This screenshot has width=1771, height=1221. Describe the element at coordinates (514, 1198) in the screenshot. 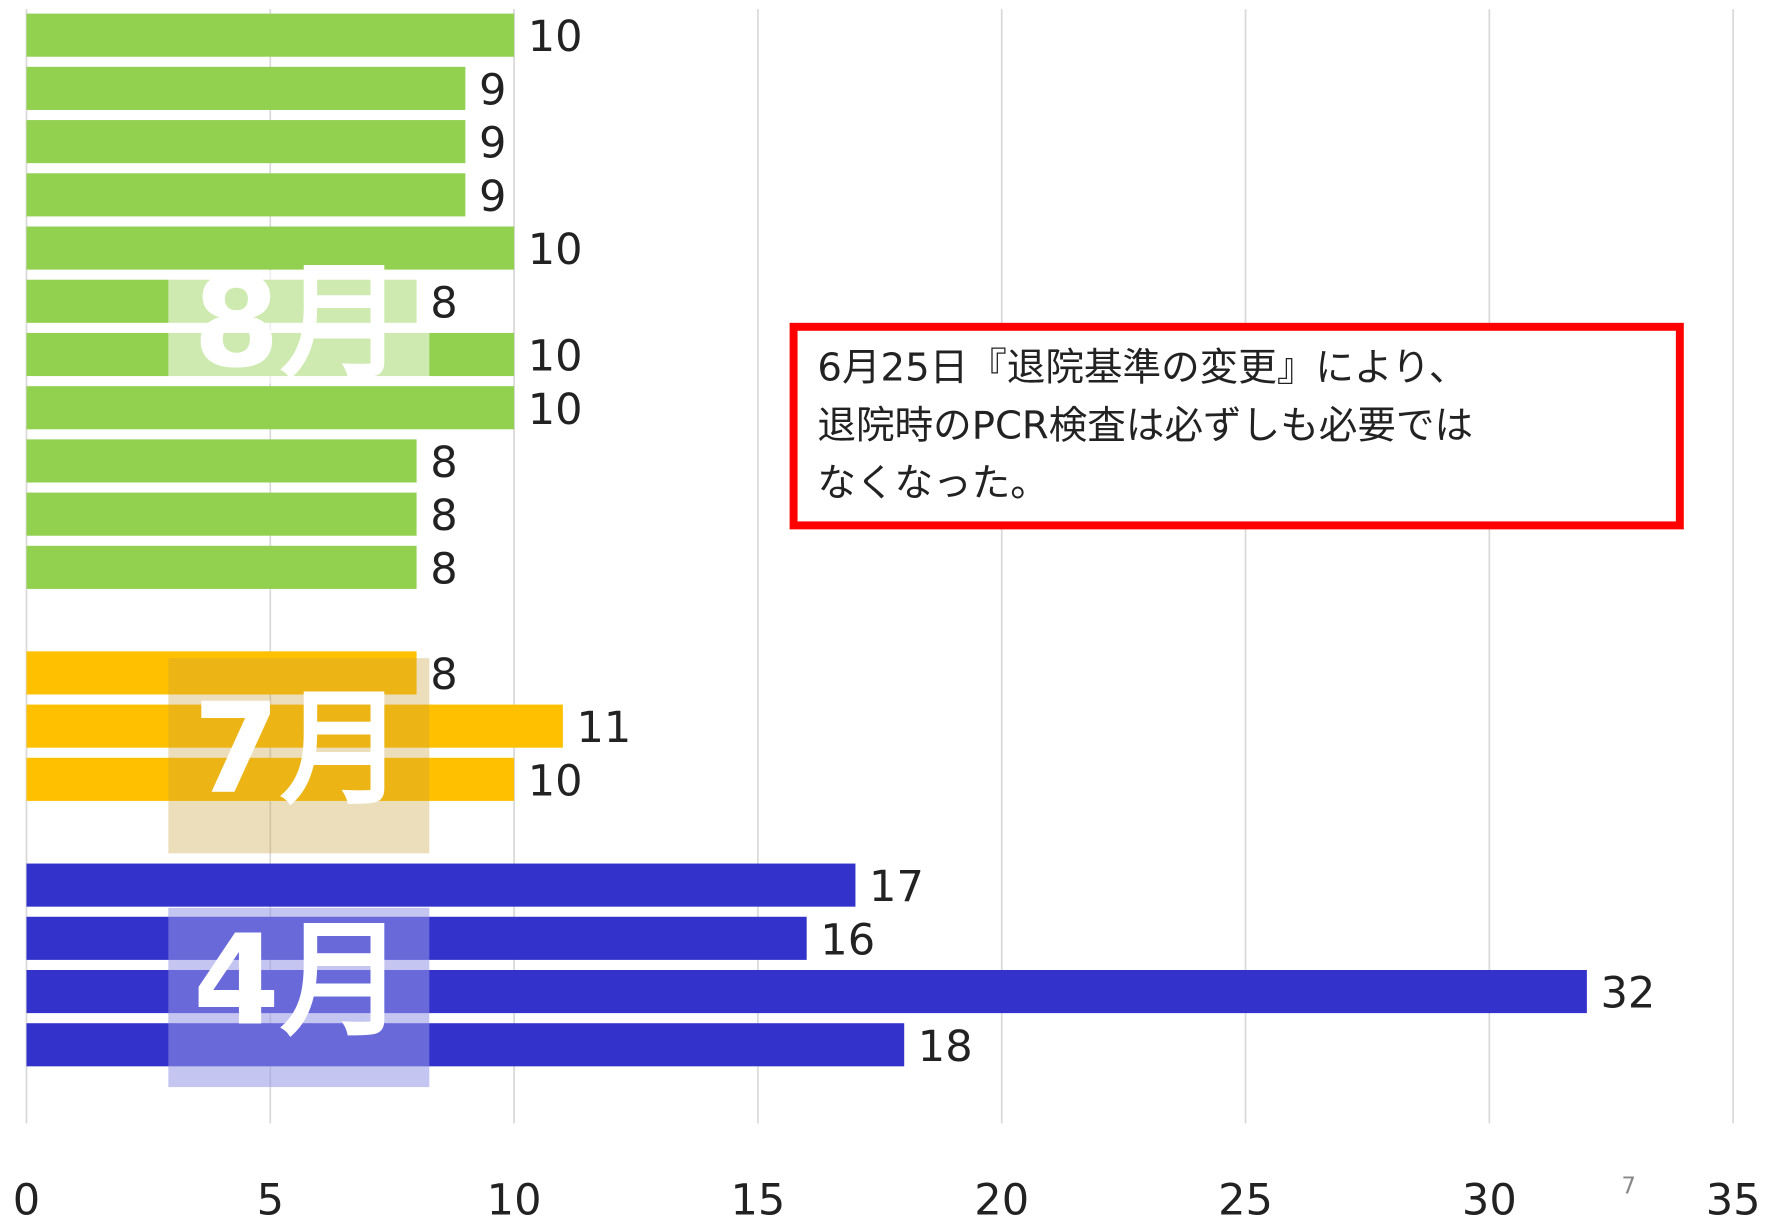

I see `x-tick-label: 10` at that location.